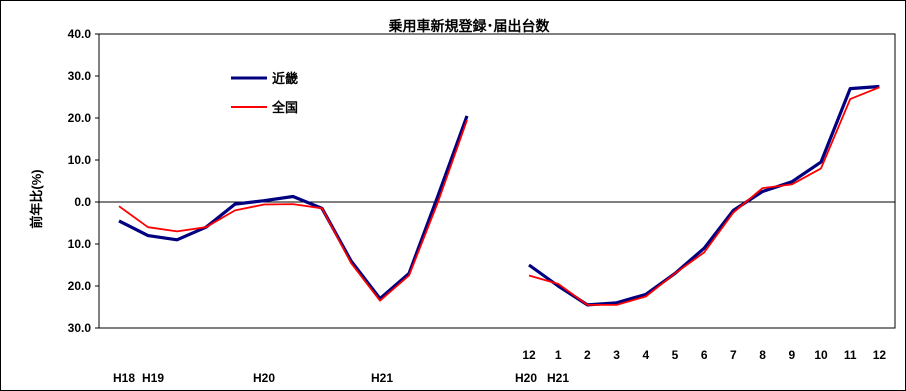  Describe the element at coordinates (850, 355) in the screenshot. I see `x-tick-label: 11` at that location.